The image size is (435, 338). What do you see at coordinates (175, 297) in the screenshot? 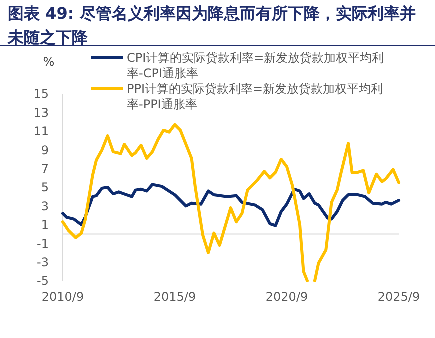
I see `x-tick-label: 2015/9` at bounding box center [175, 297].